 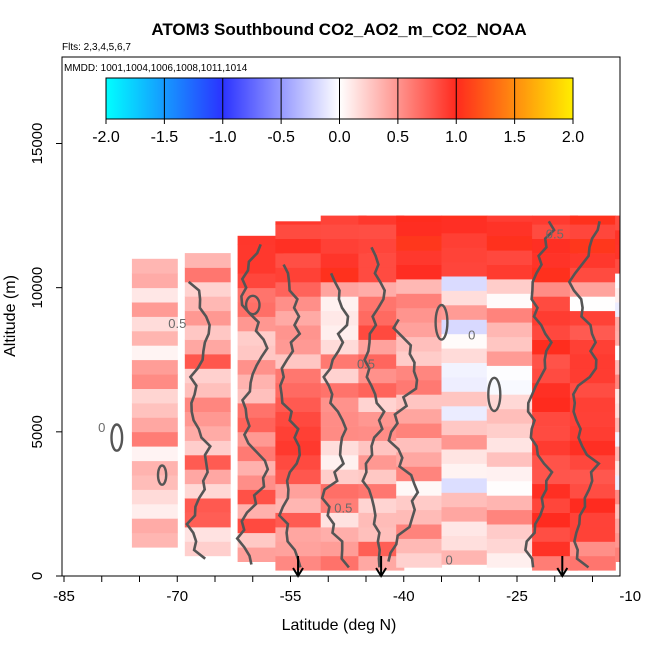 I want to click on y-tick-label: 15000, so click(x=37, y=144).